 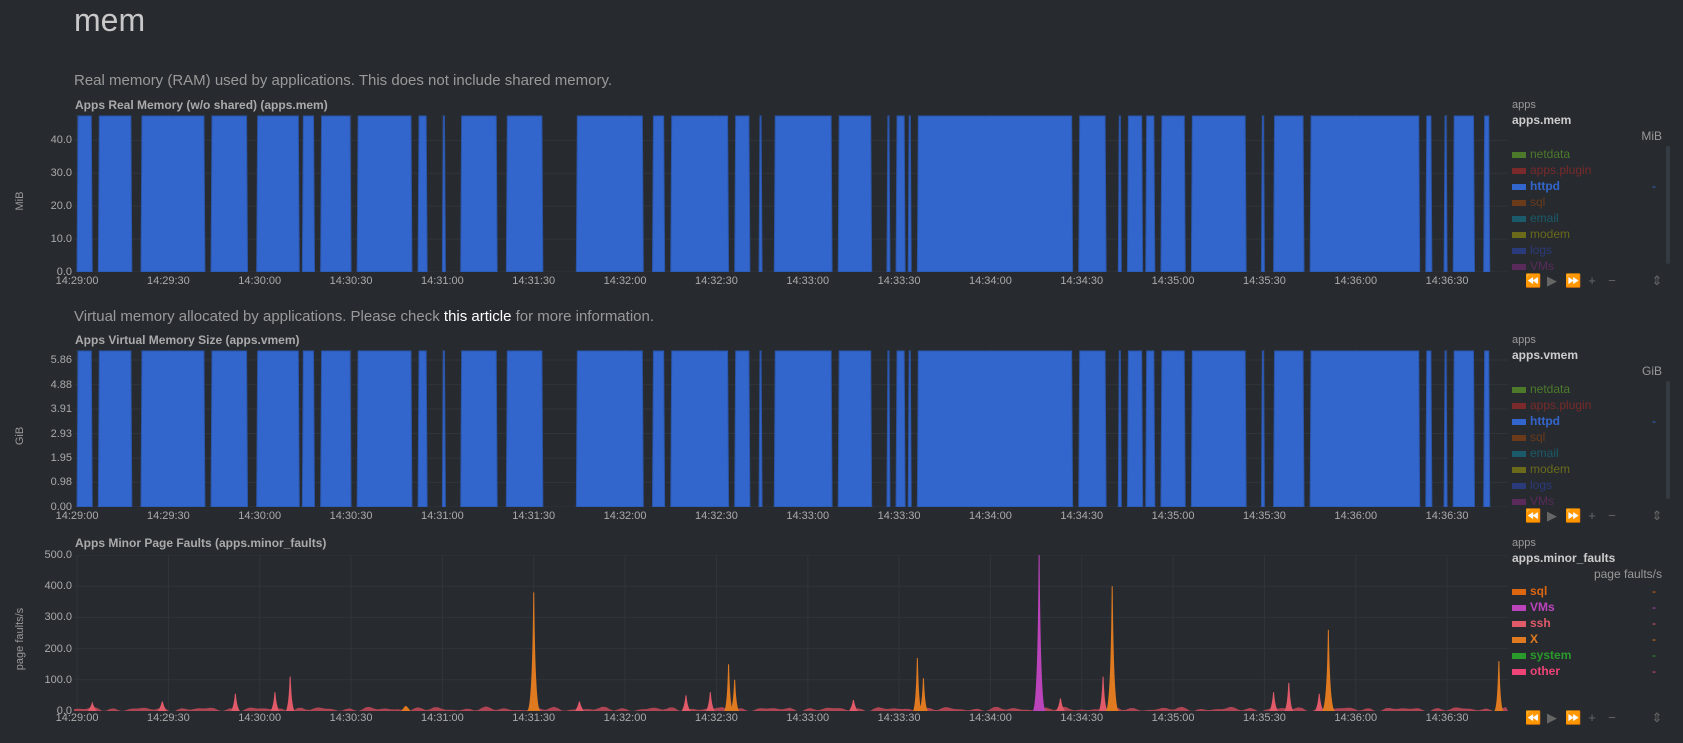 I want to click on this-article-link: this article, so click(x=477, y=316).